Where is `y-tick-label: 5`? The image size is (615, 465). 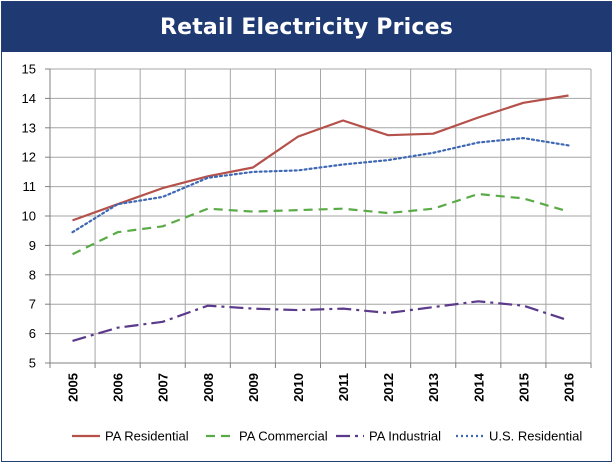 y-tick-label: 5 is located at coordinates (32, 363).